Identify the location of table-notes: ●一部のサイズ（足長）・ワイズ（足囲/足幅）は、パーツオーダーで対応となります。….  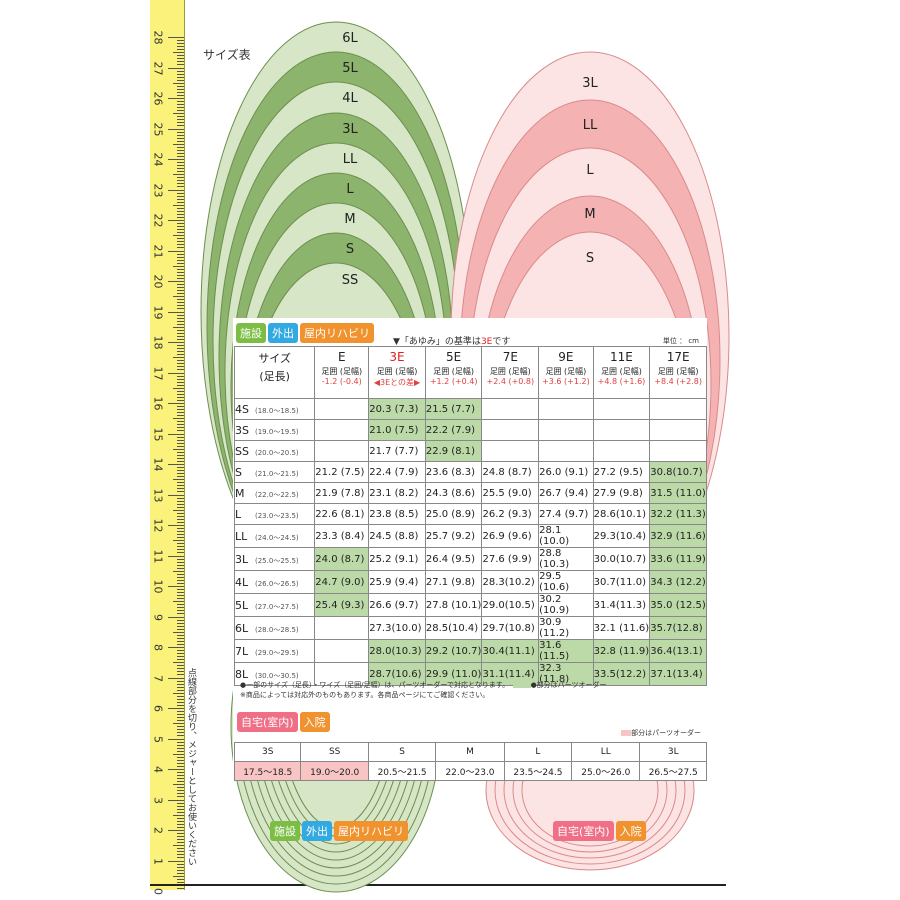
(423, 690).